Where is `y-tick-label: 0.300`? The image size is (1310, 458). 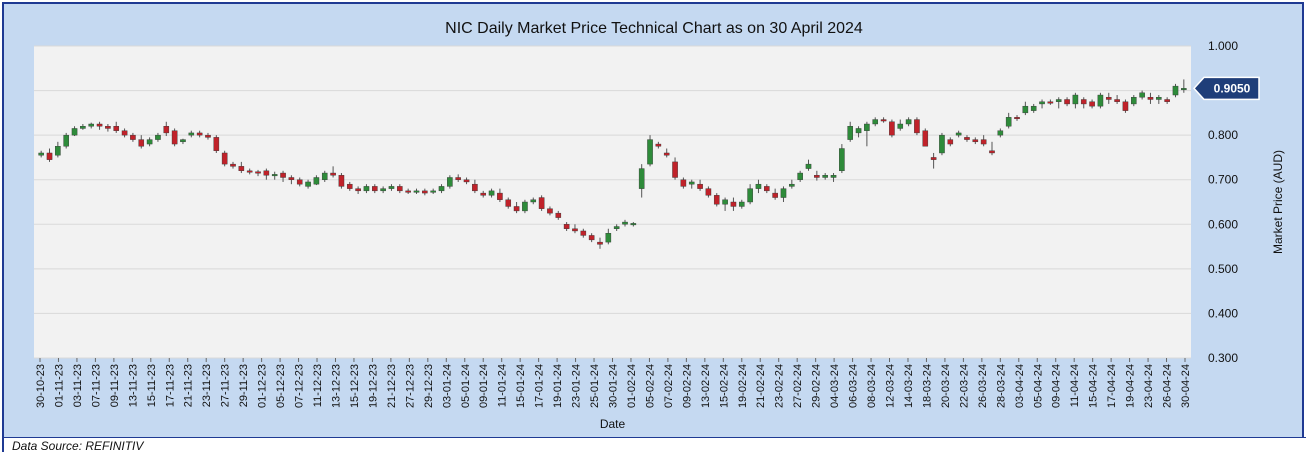 y-tick-label: 0.300 is located at coordinates (1223, 358).